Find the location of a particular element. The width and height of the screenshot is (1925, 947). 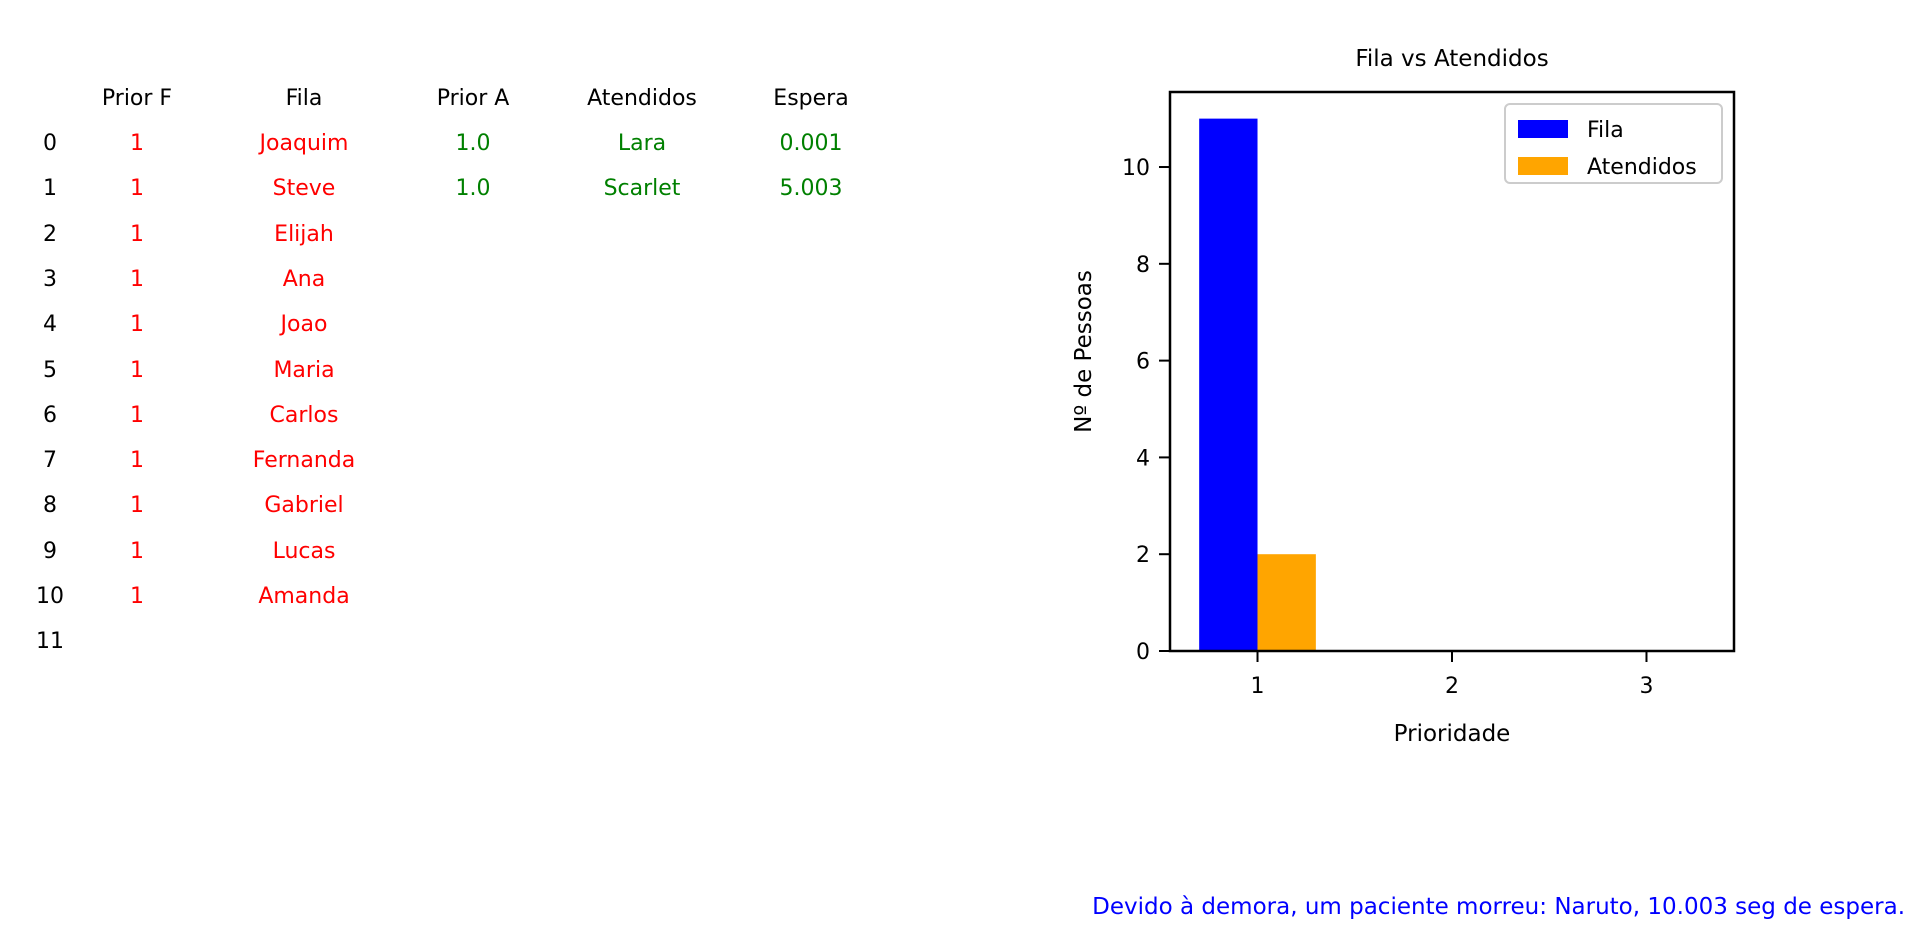

column-header: Espera is located at coordinates (811, 98).